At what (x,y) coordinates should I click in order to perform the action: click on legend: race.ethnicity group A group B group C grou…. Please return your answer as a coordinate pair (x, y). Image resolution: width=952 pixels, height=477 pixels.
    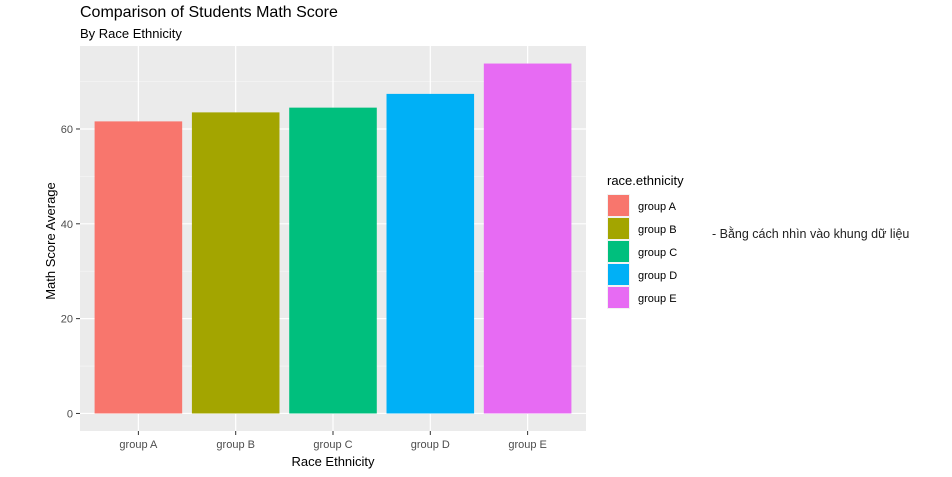
    Looking at the image, I should click on (645, 241).